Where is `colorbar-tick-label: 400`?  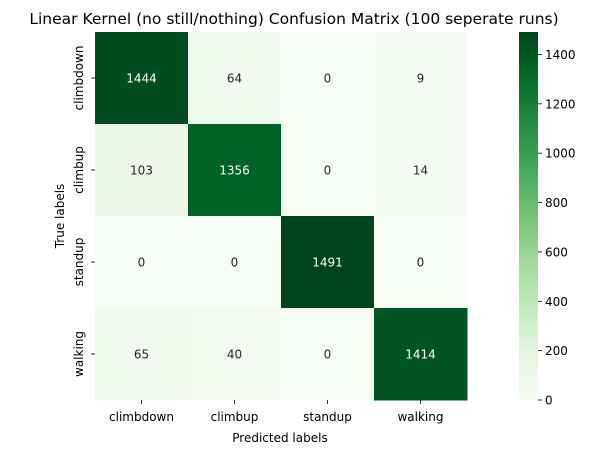 colorbar-tick-label: 400 is located at coordinates (556, 302).